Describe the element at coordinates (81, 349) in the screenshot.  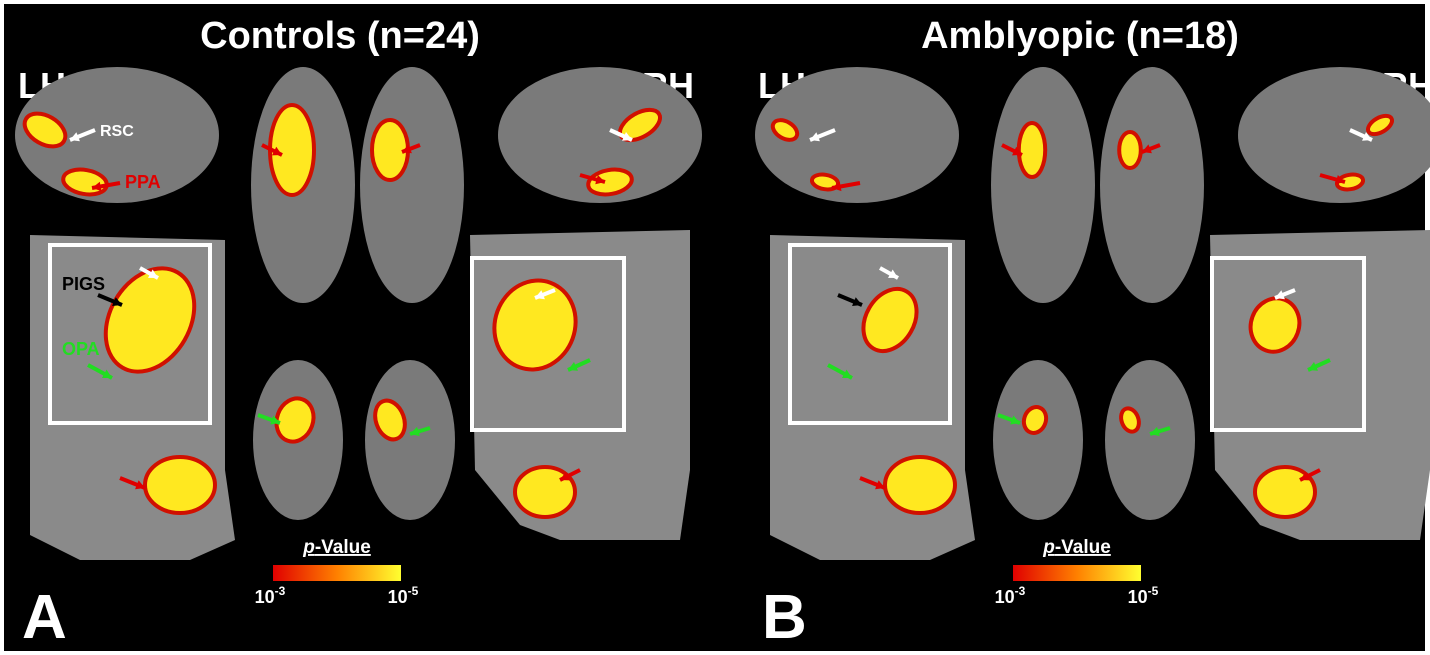
I see `region-label: OPA` at that location.